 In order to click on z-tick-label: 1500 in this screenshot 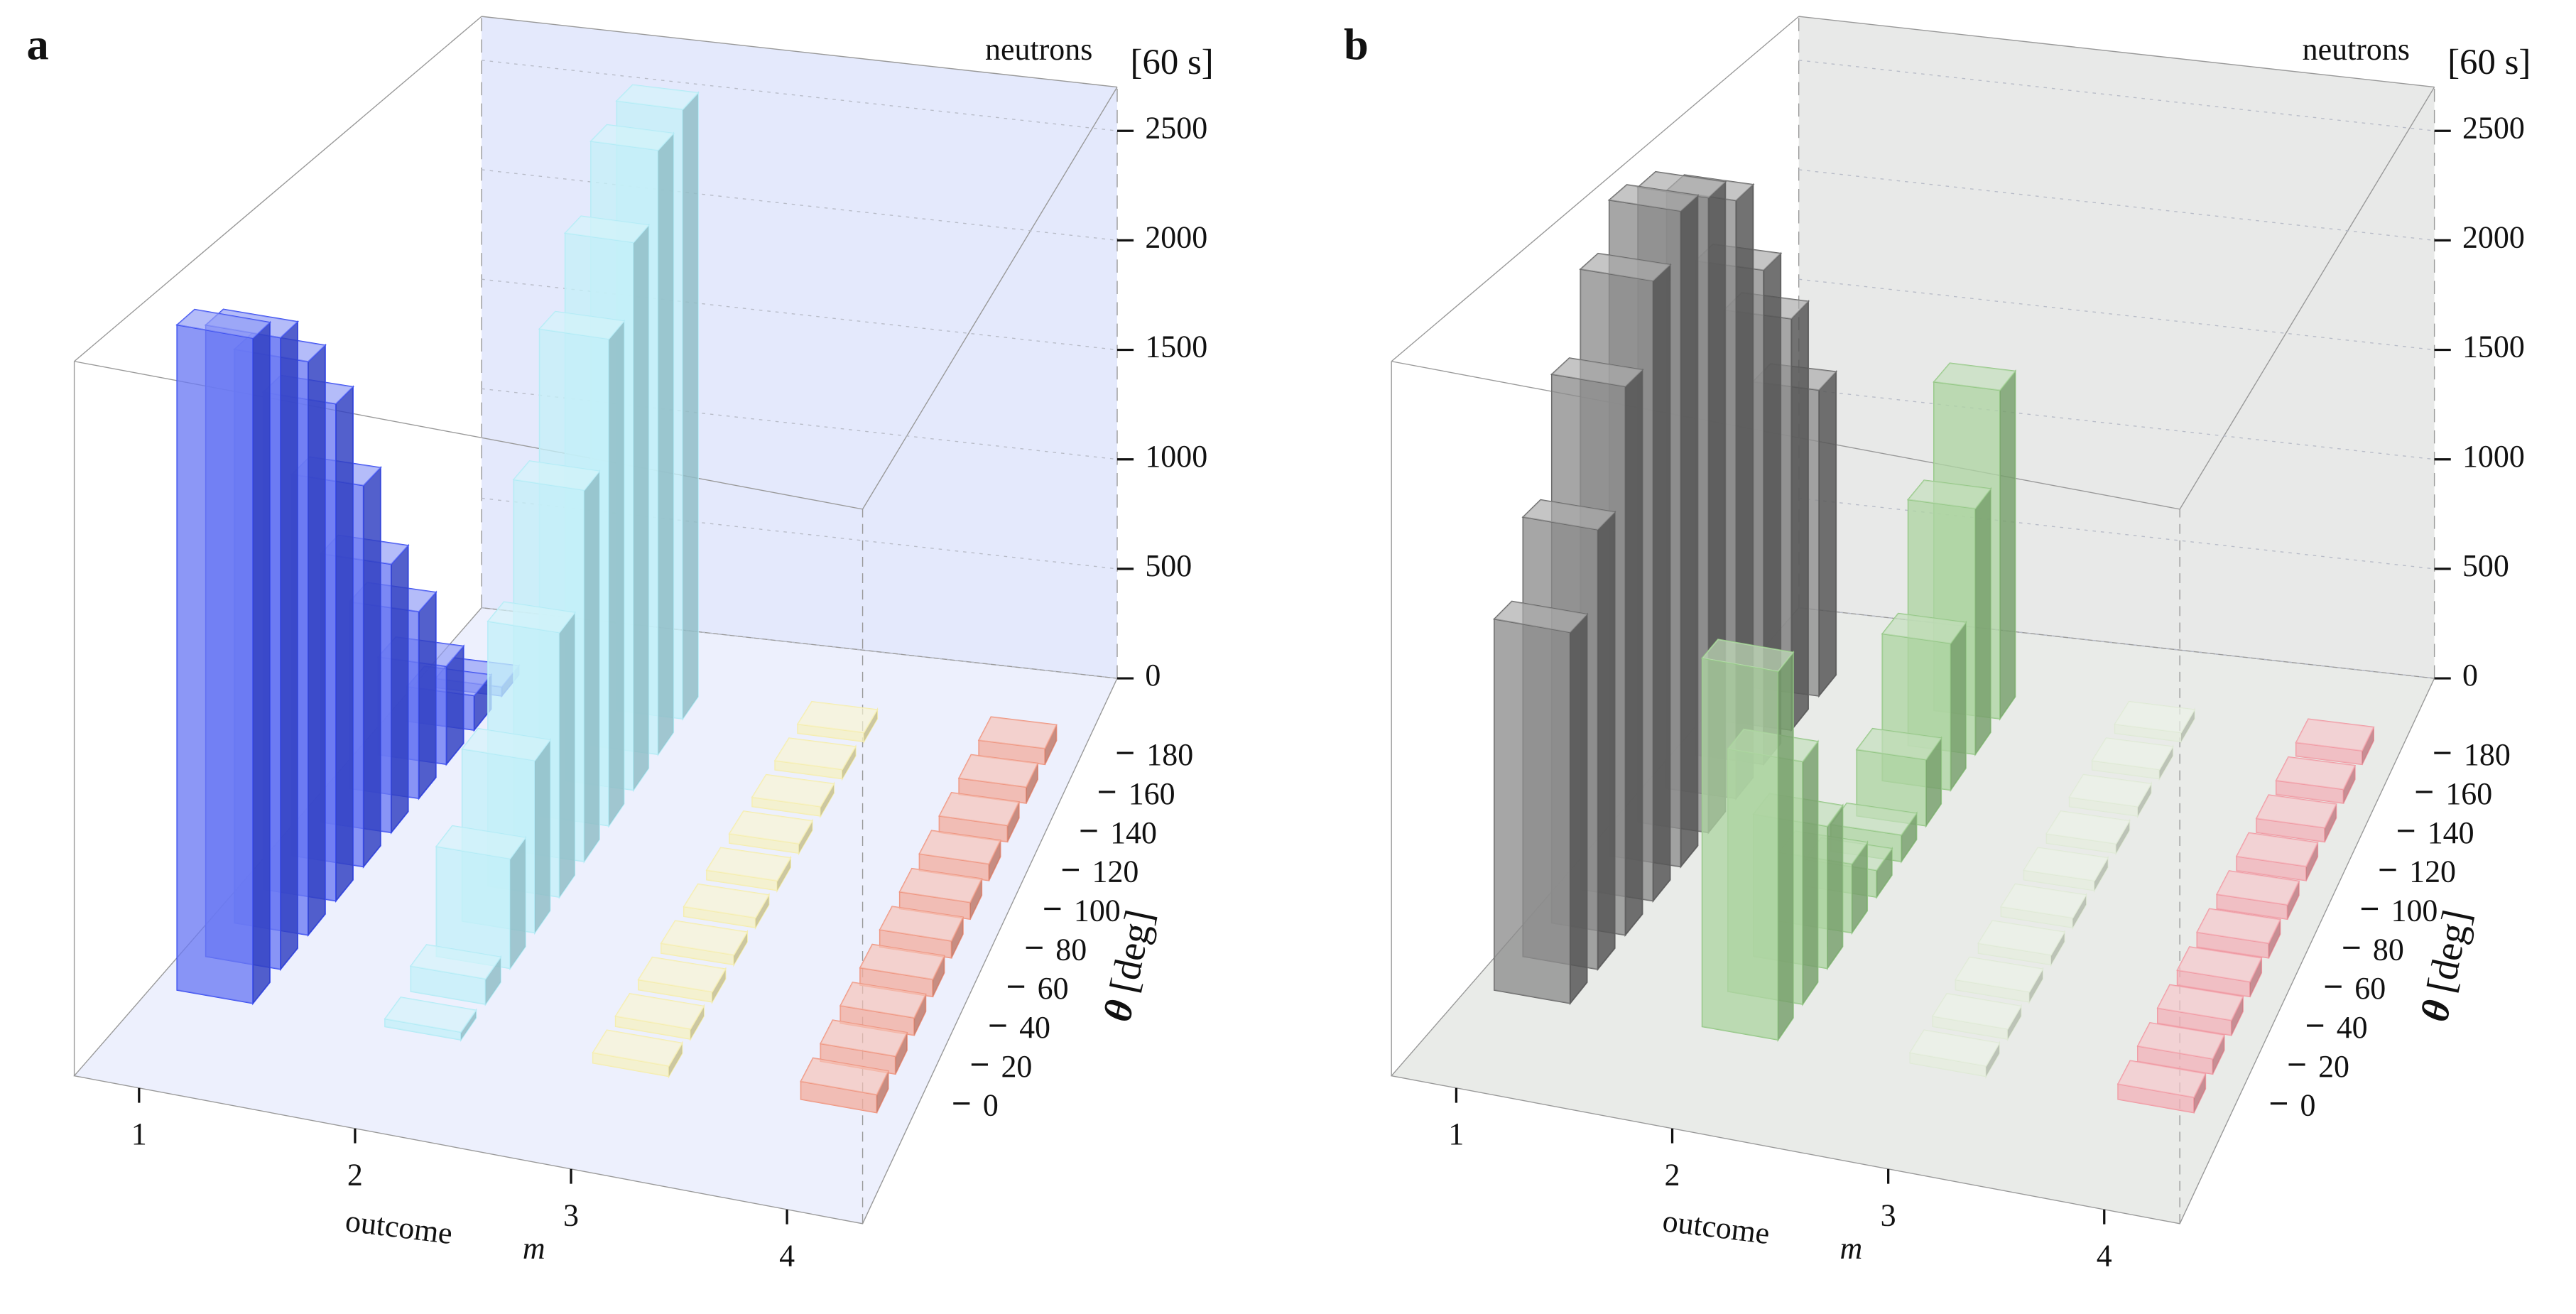, I will do `click(1176, 347)`.